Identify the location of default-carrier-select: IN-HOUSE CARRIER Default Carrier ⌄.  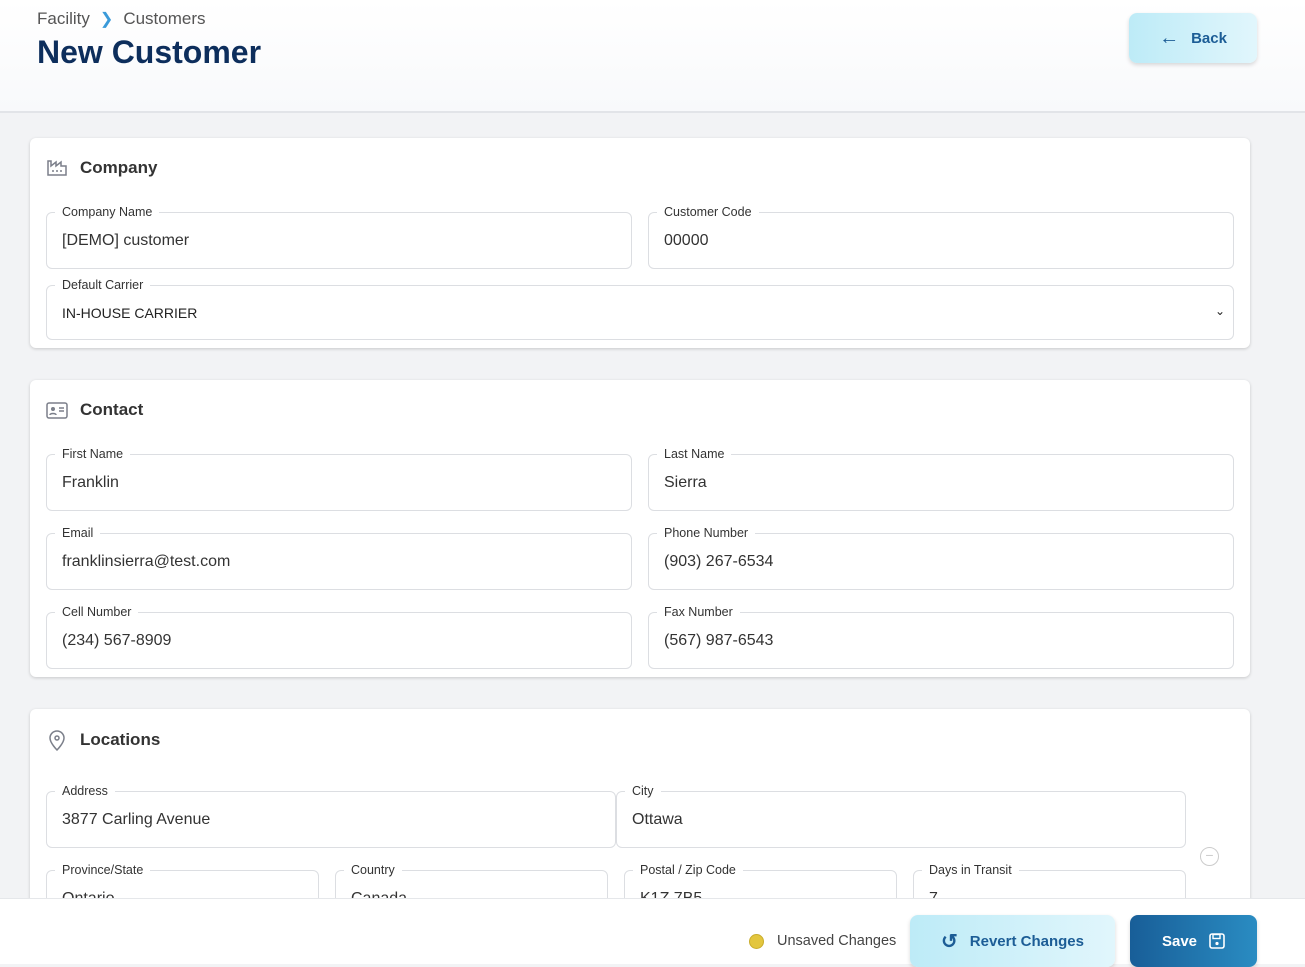
(640, 309).